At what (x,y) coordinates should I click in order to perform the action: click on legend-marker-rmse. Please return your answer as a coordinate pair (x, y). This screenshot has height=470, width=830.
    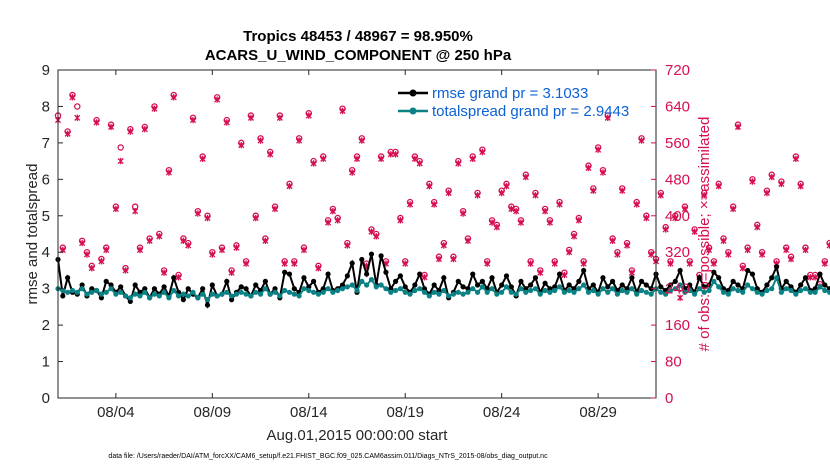
    Looking at the image, I should click on (413, 93).